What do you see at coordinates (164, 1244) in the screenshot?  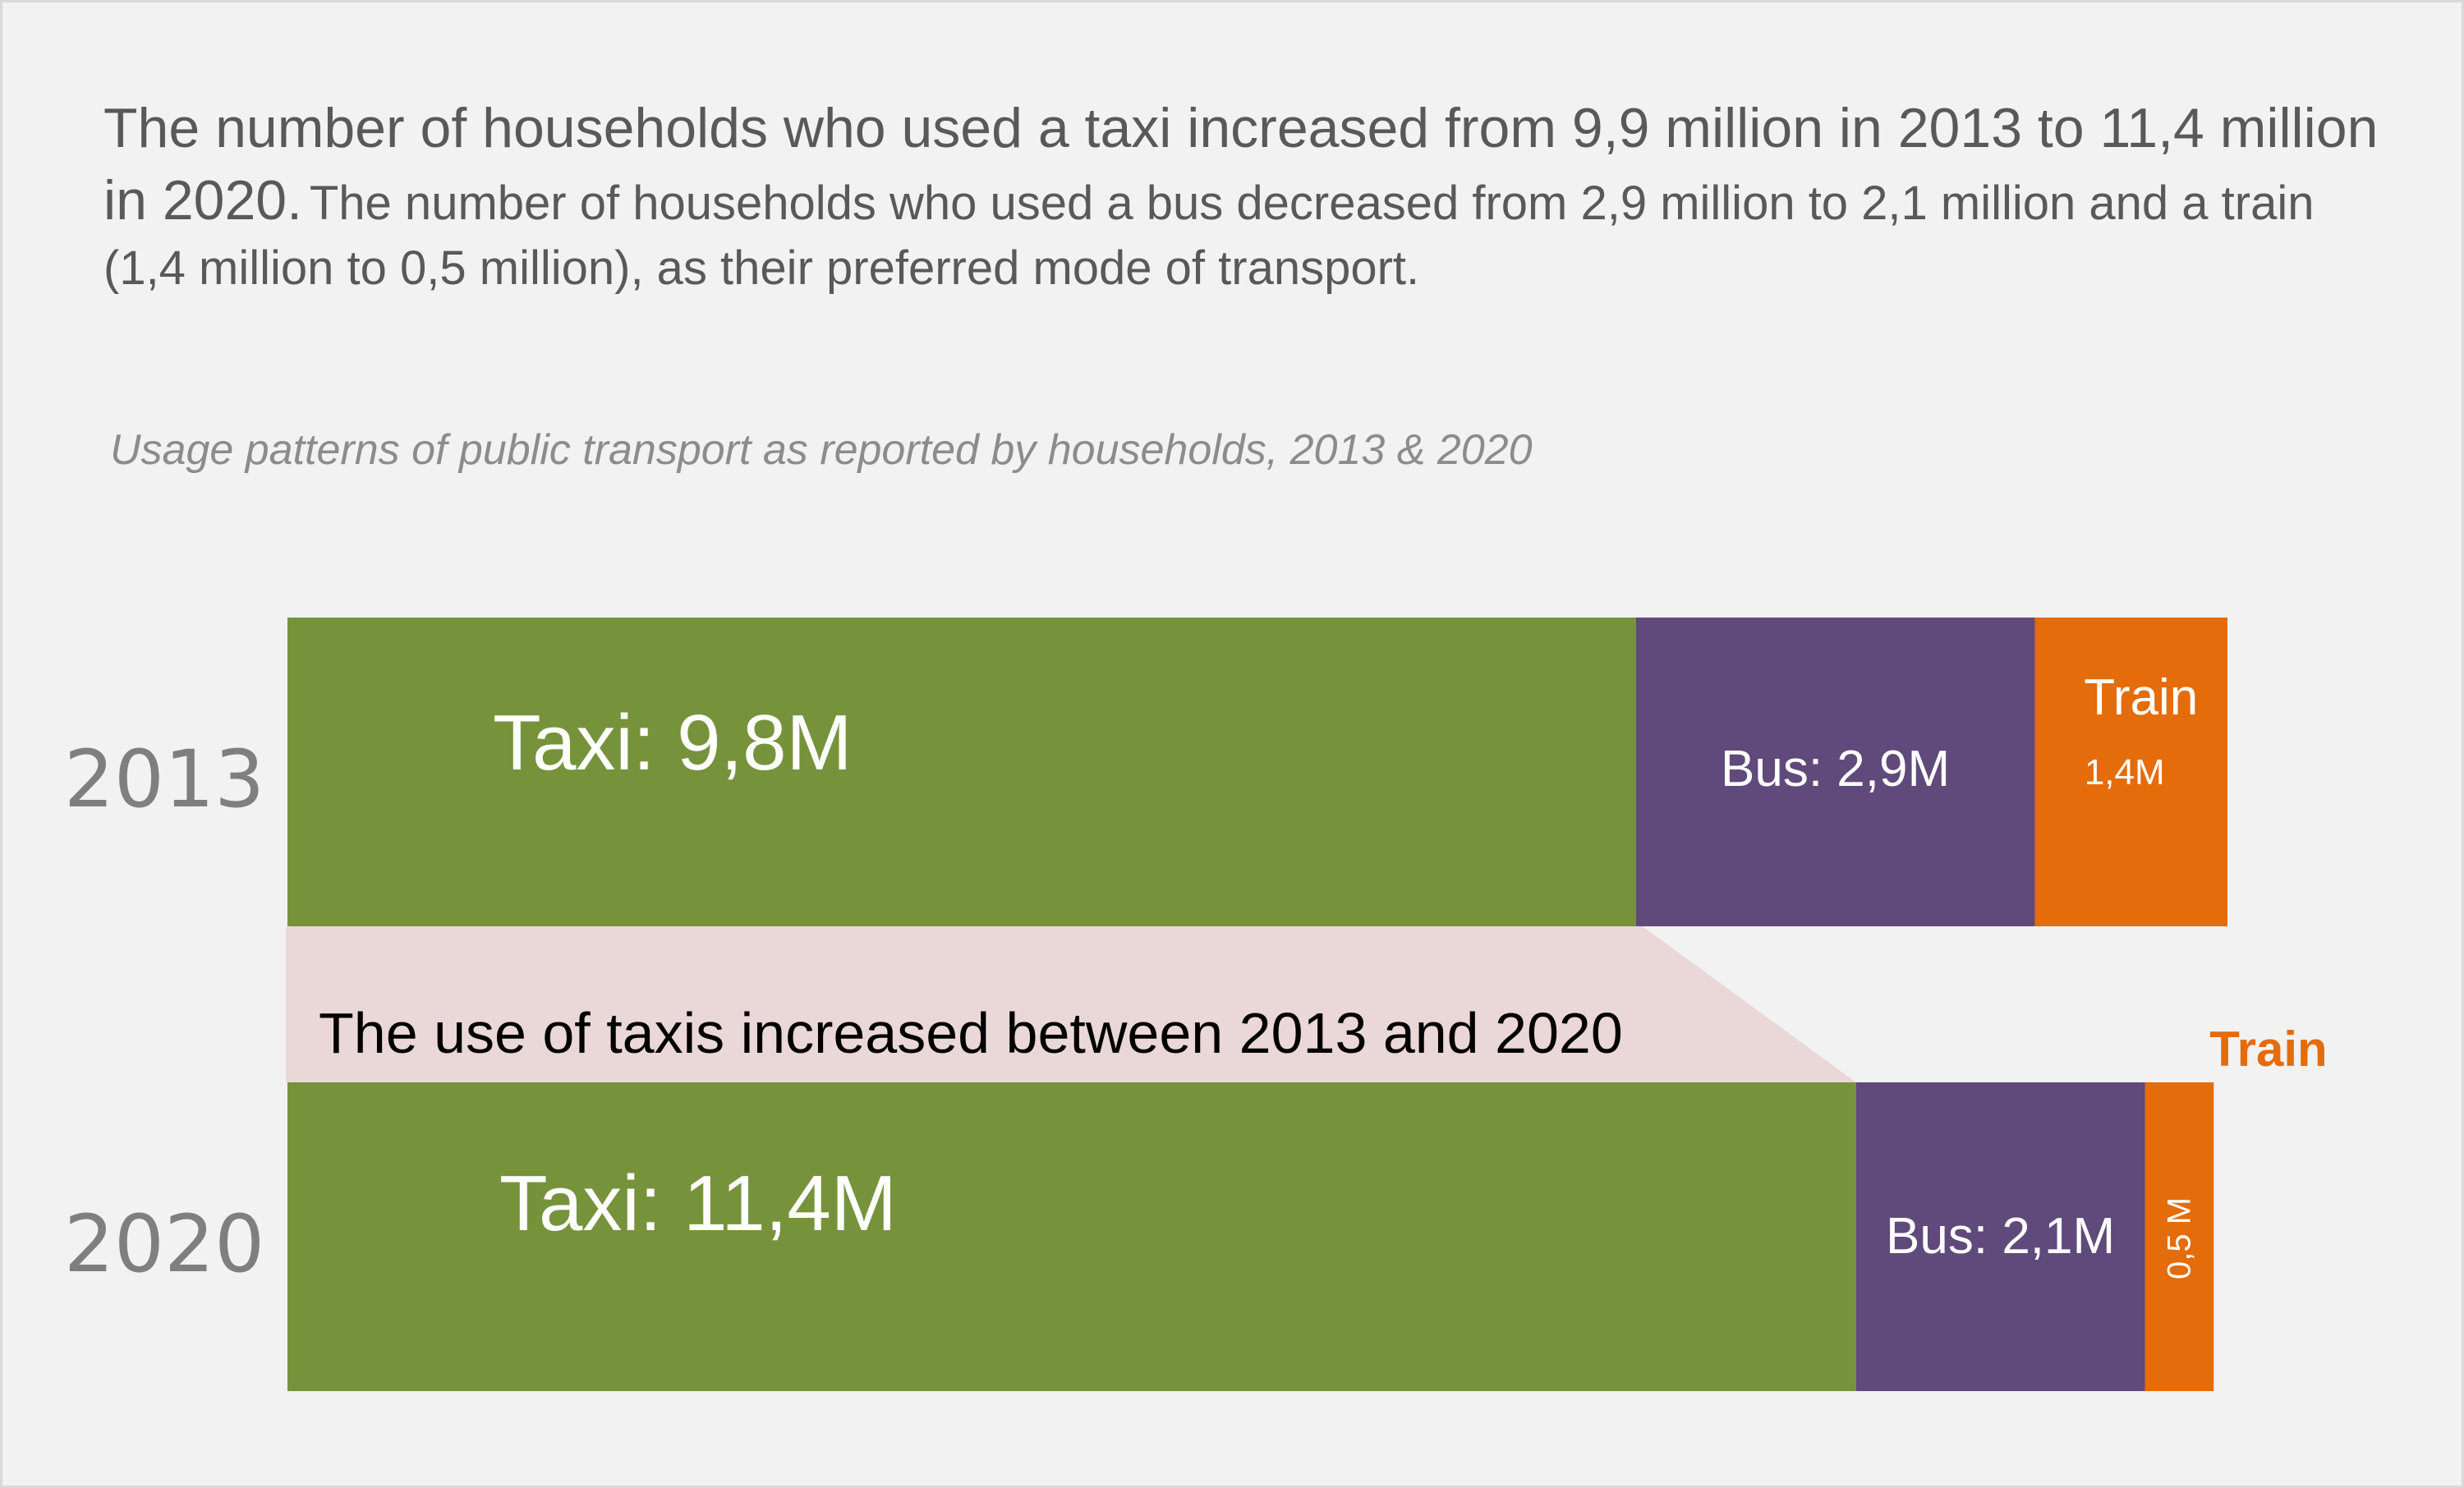 I see `year-label-2020: 2020` at bounding box center [164, 1244].